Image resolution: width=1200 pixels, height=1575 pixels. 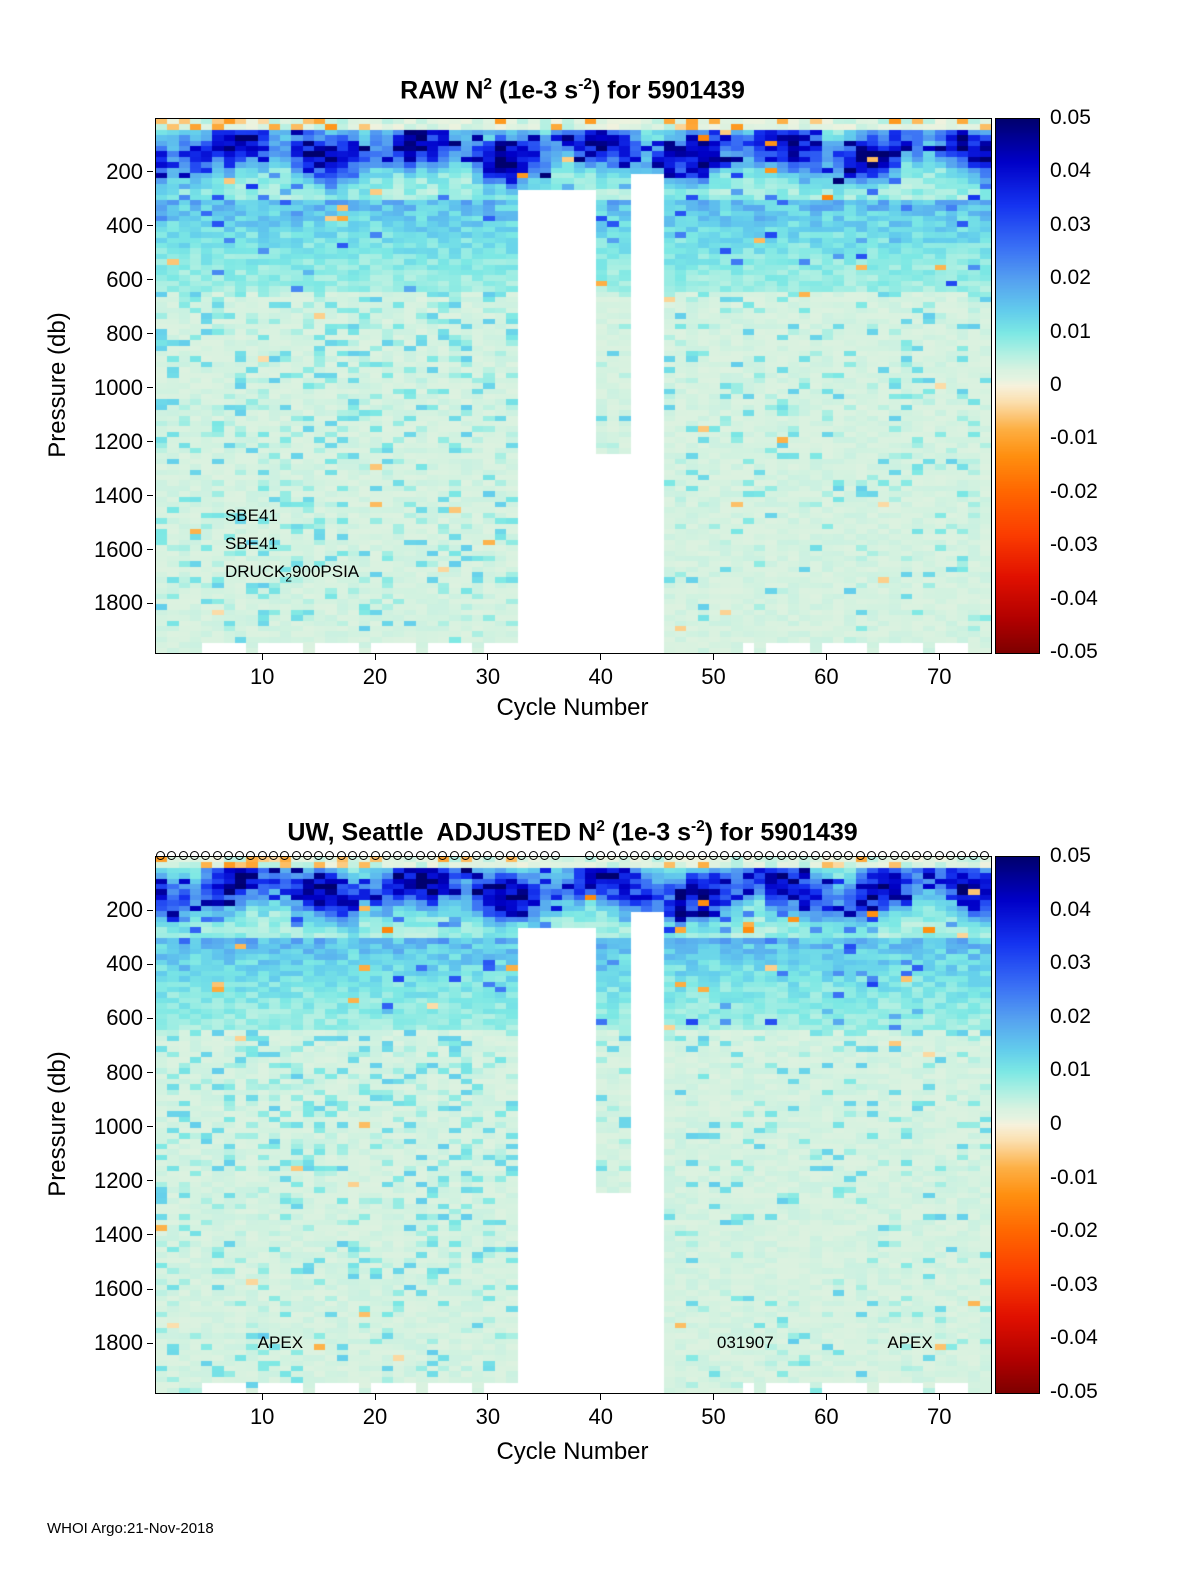 I want to click on raw-y-tick-label: 1200, so click(x=118, y=441).